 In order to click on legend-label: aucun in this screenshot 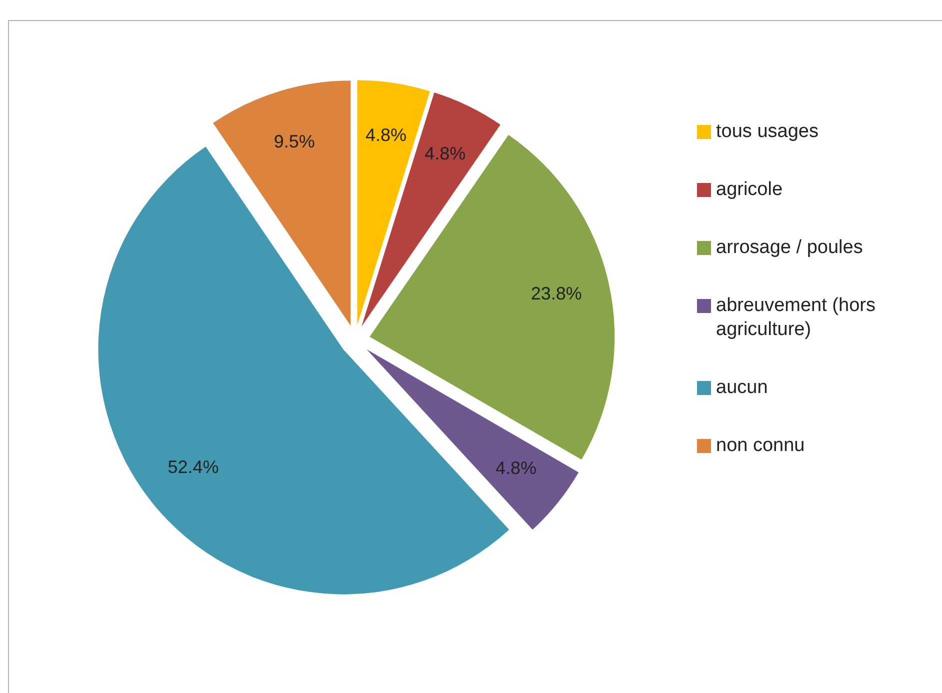, I will do `click(742, 388)`.